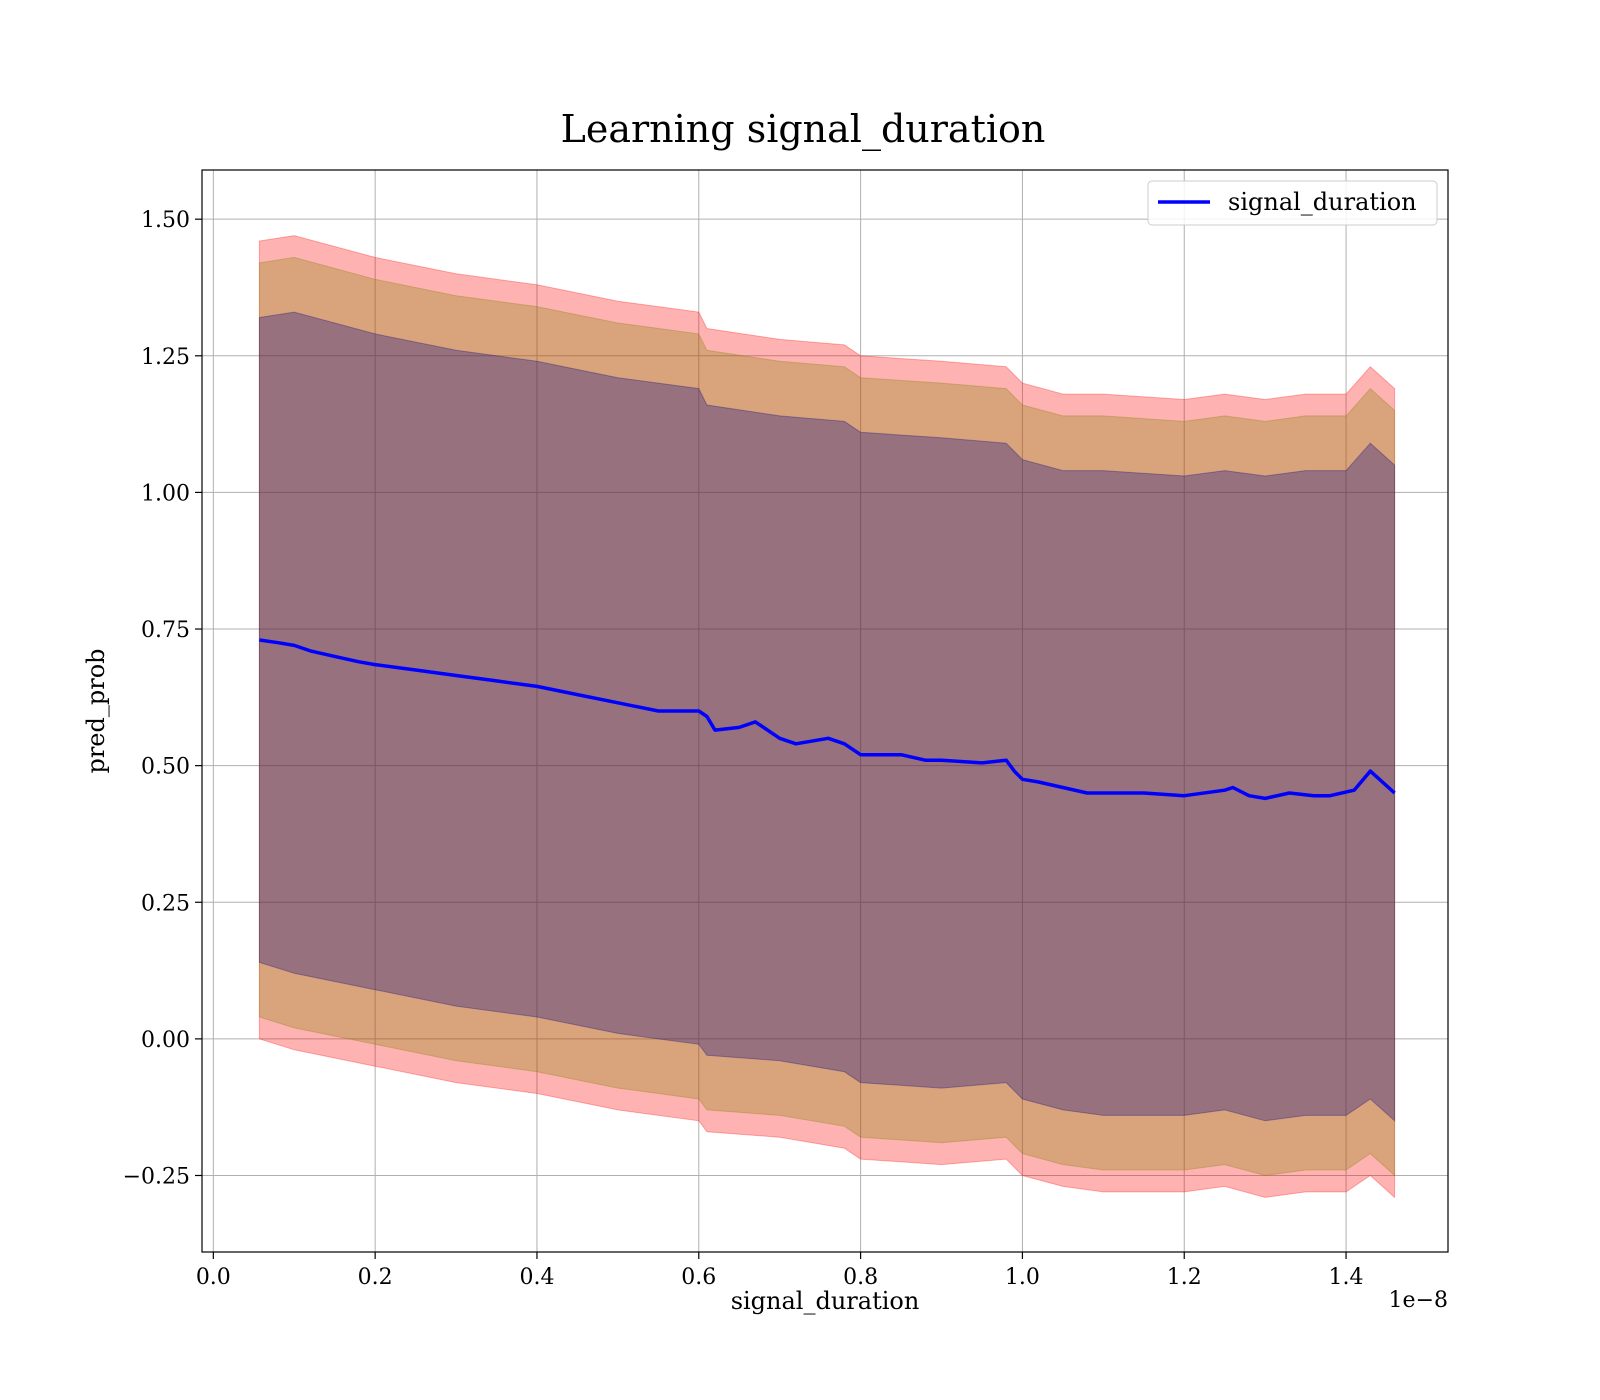  Describe the element at coordinates (165, 903) in the screenshot. I see `y-tick-label: 0.25` at that location.